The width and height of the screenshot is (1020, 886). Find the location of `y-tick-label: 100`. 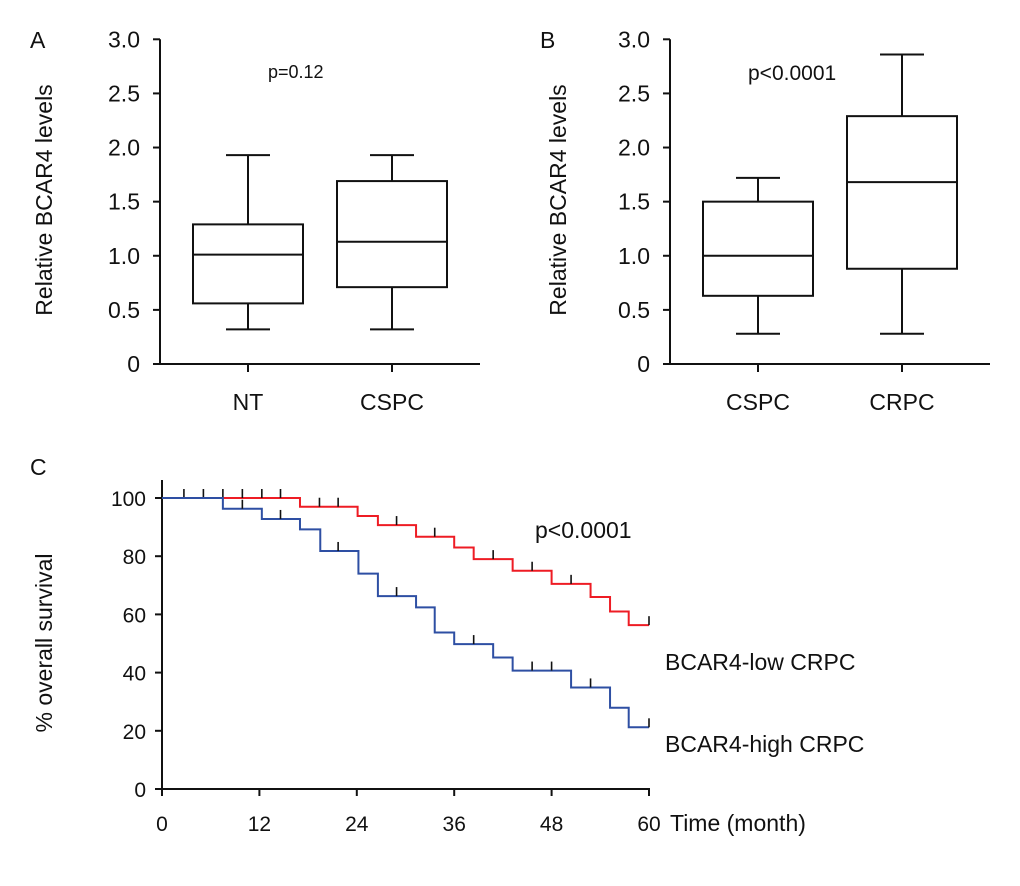

y-tick-label: 100 is located at coordinates (128, 499).